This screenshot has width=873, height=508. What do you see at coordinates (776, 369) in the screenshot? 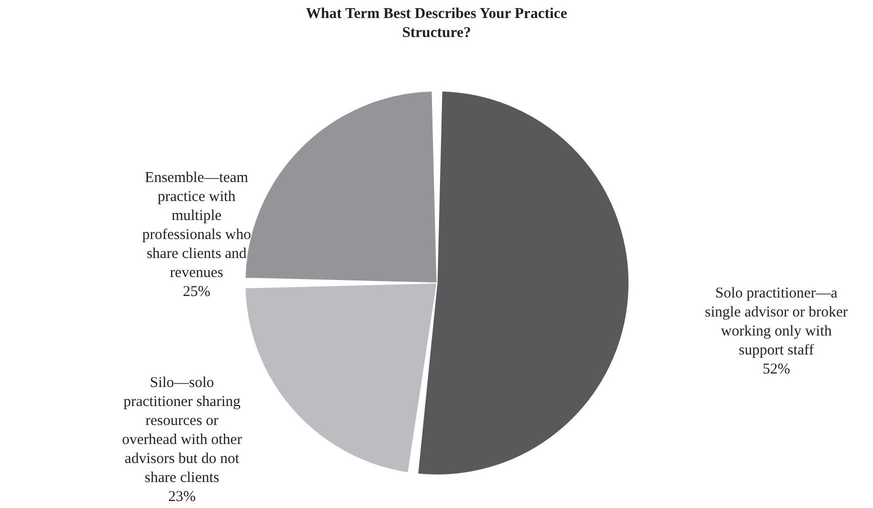
I see `data-label: 52%` at bounding box center [776, 369].